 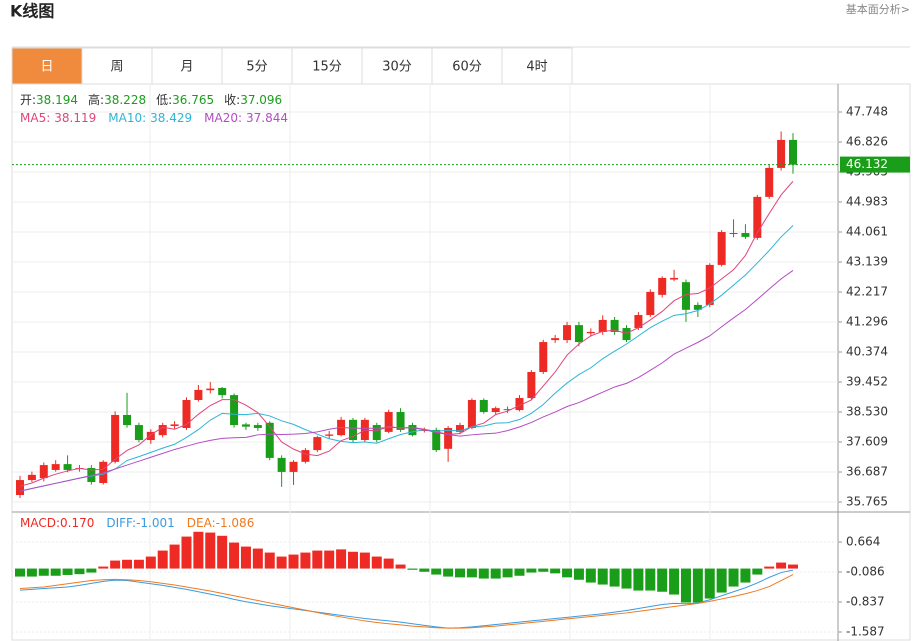 I want to click on y-tick-label: 0.664, so click(x=863, y=542).